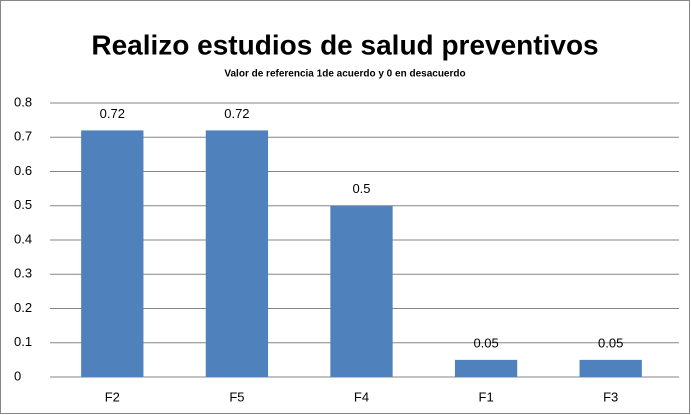  What do you see at coordinates (23, 341) in the screenshot?
I see `y-tick-label: 0.1` at bounding box center [23, 341].